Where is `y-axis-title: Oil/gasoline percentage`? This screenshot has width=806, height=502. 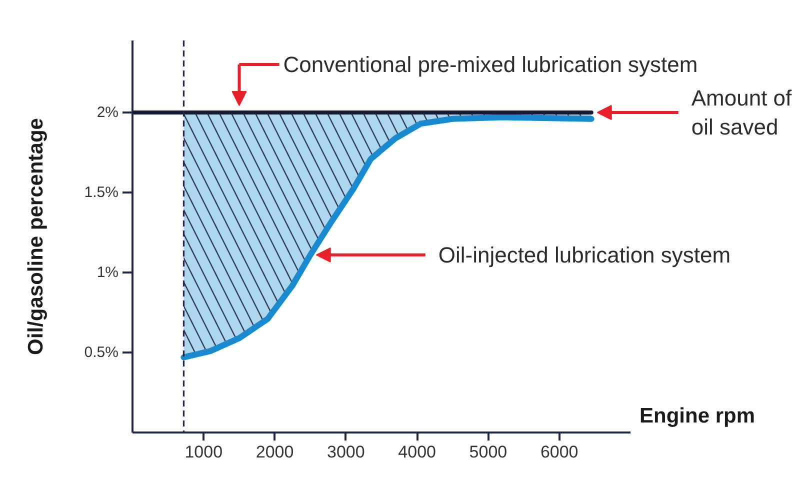 y-axis-title: Oil/gasoline percentage is located at coordinates (36, 236).